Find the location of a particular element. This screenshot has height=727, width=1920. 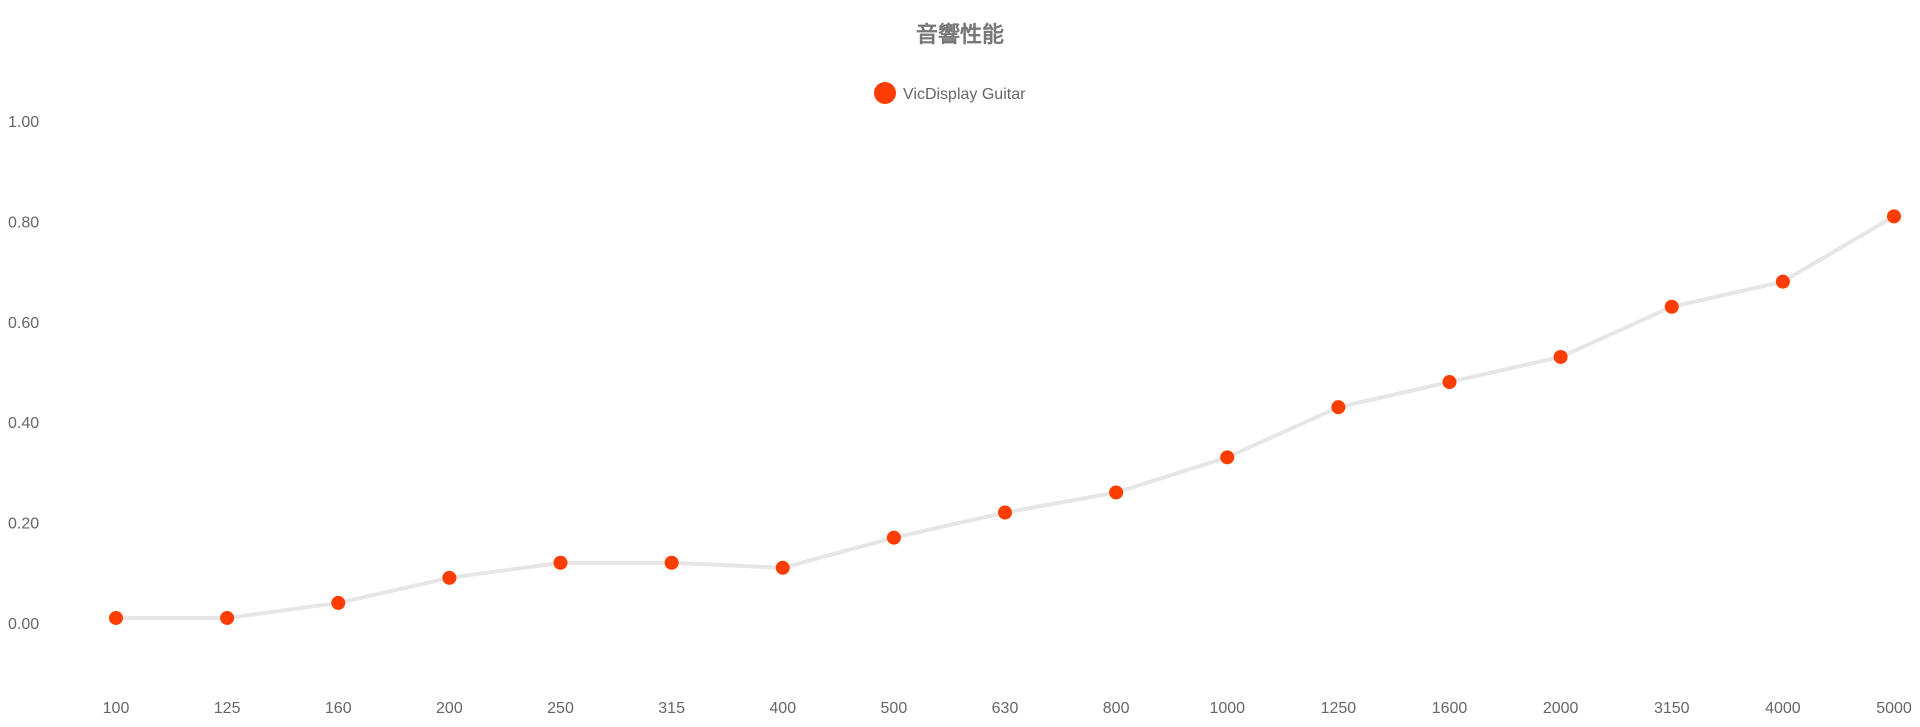

legend: VicDisplay Guitar is located at coordinates (950, 93).